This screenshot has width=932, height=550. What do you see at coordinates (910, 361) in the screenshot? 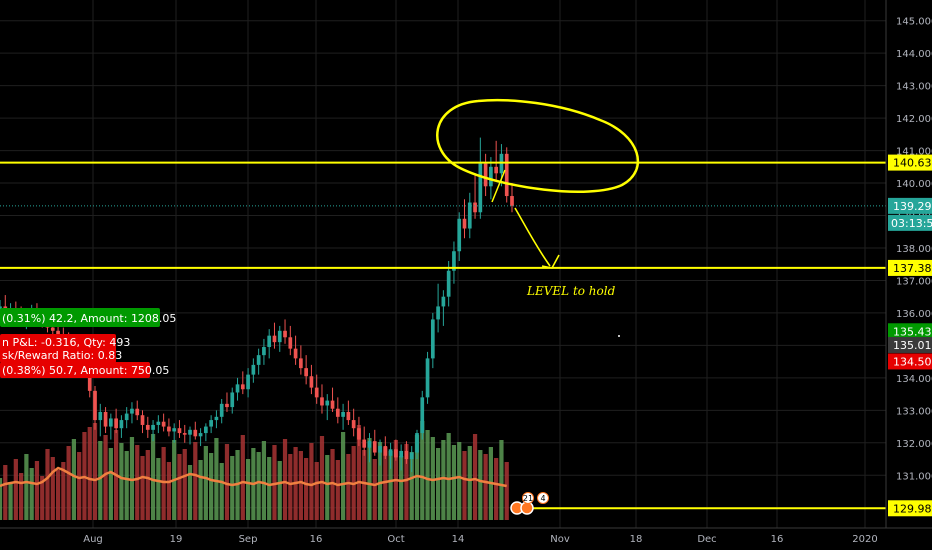
I see `badge-stop: 134.506` at bounding box center [910, 361].